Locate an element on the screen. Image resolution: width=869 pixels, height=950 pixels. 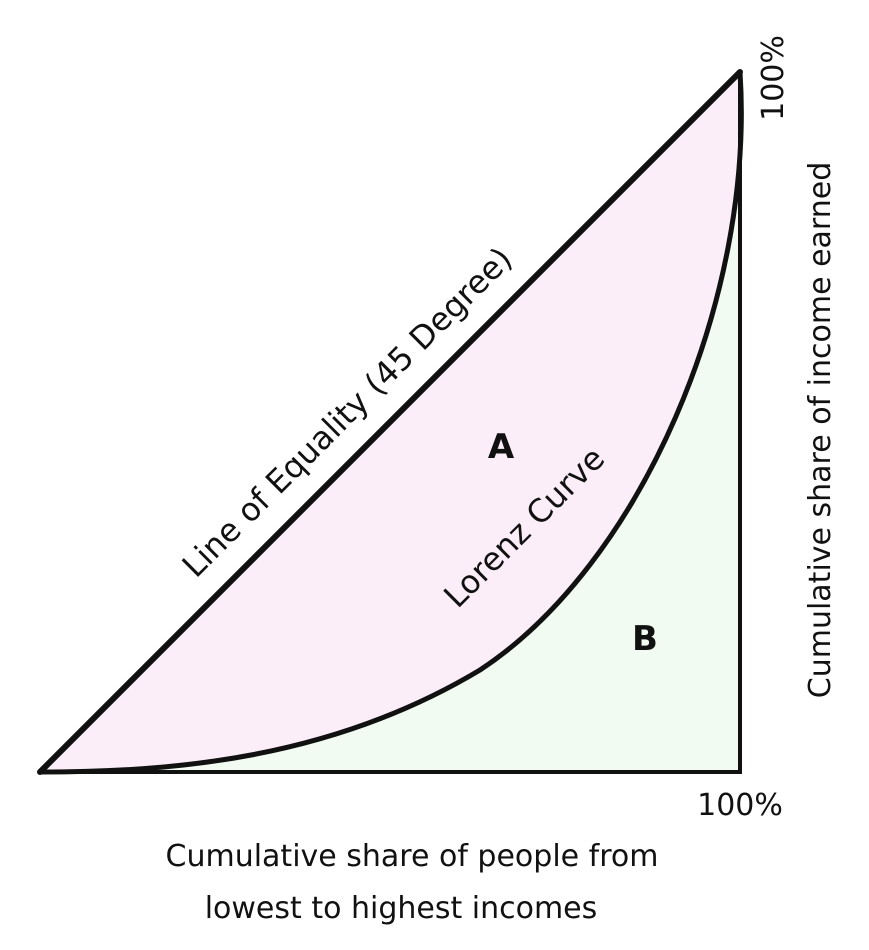
x-axis-title-line-1: Cumulative share of people from is located at coordinates (412, 856).